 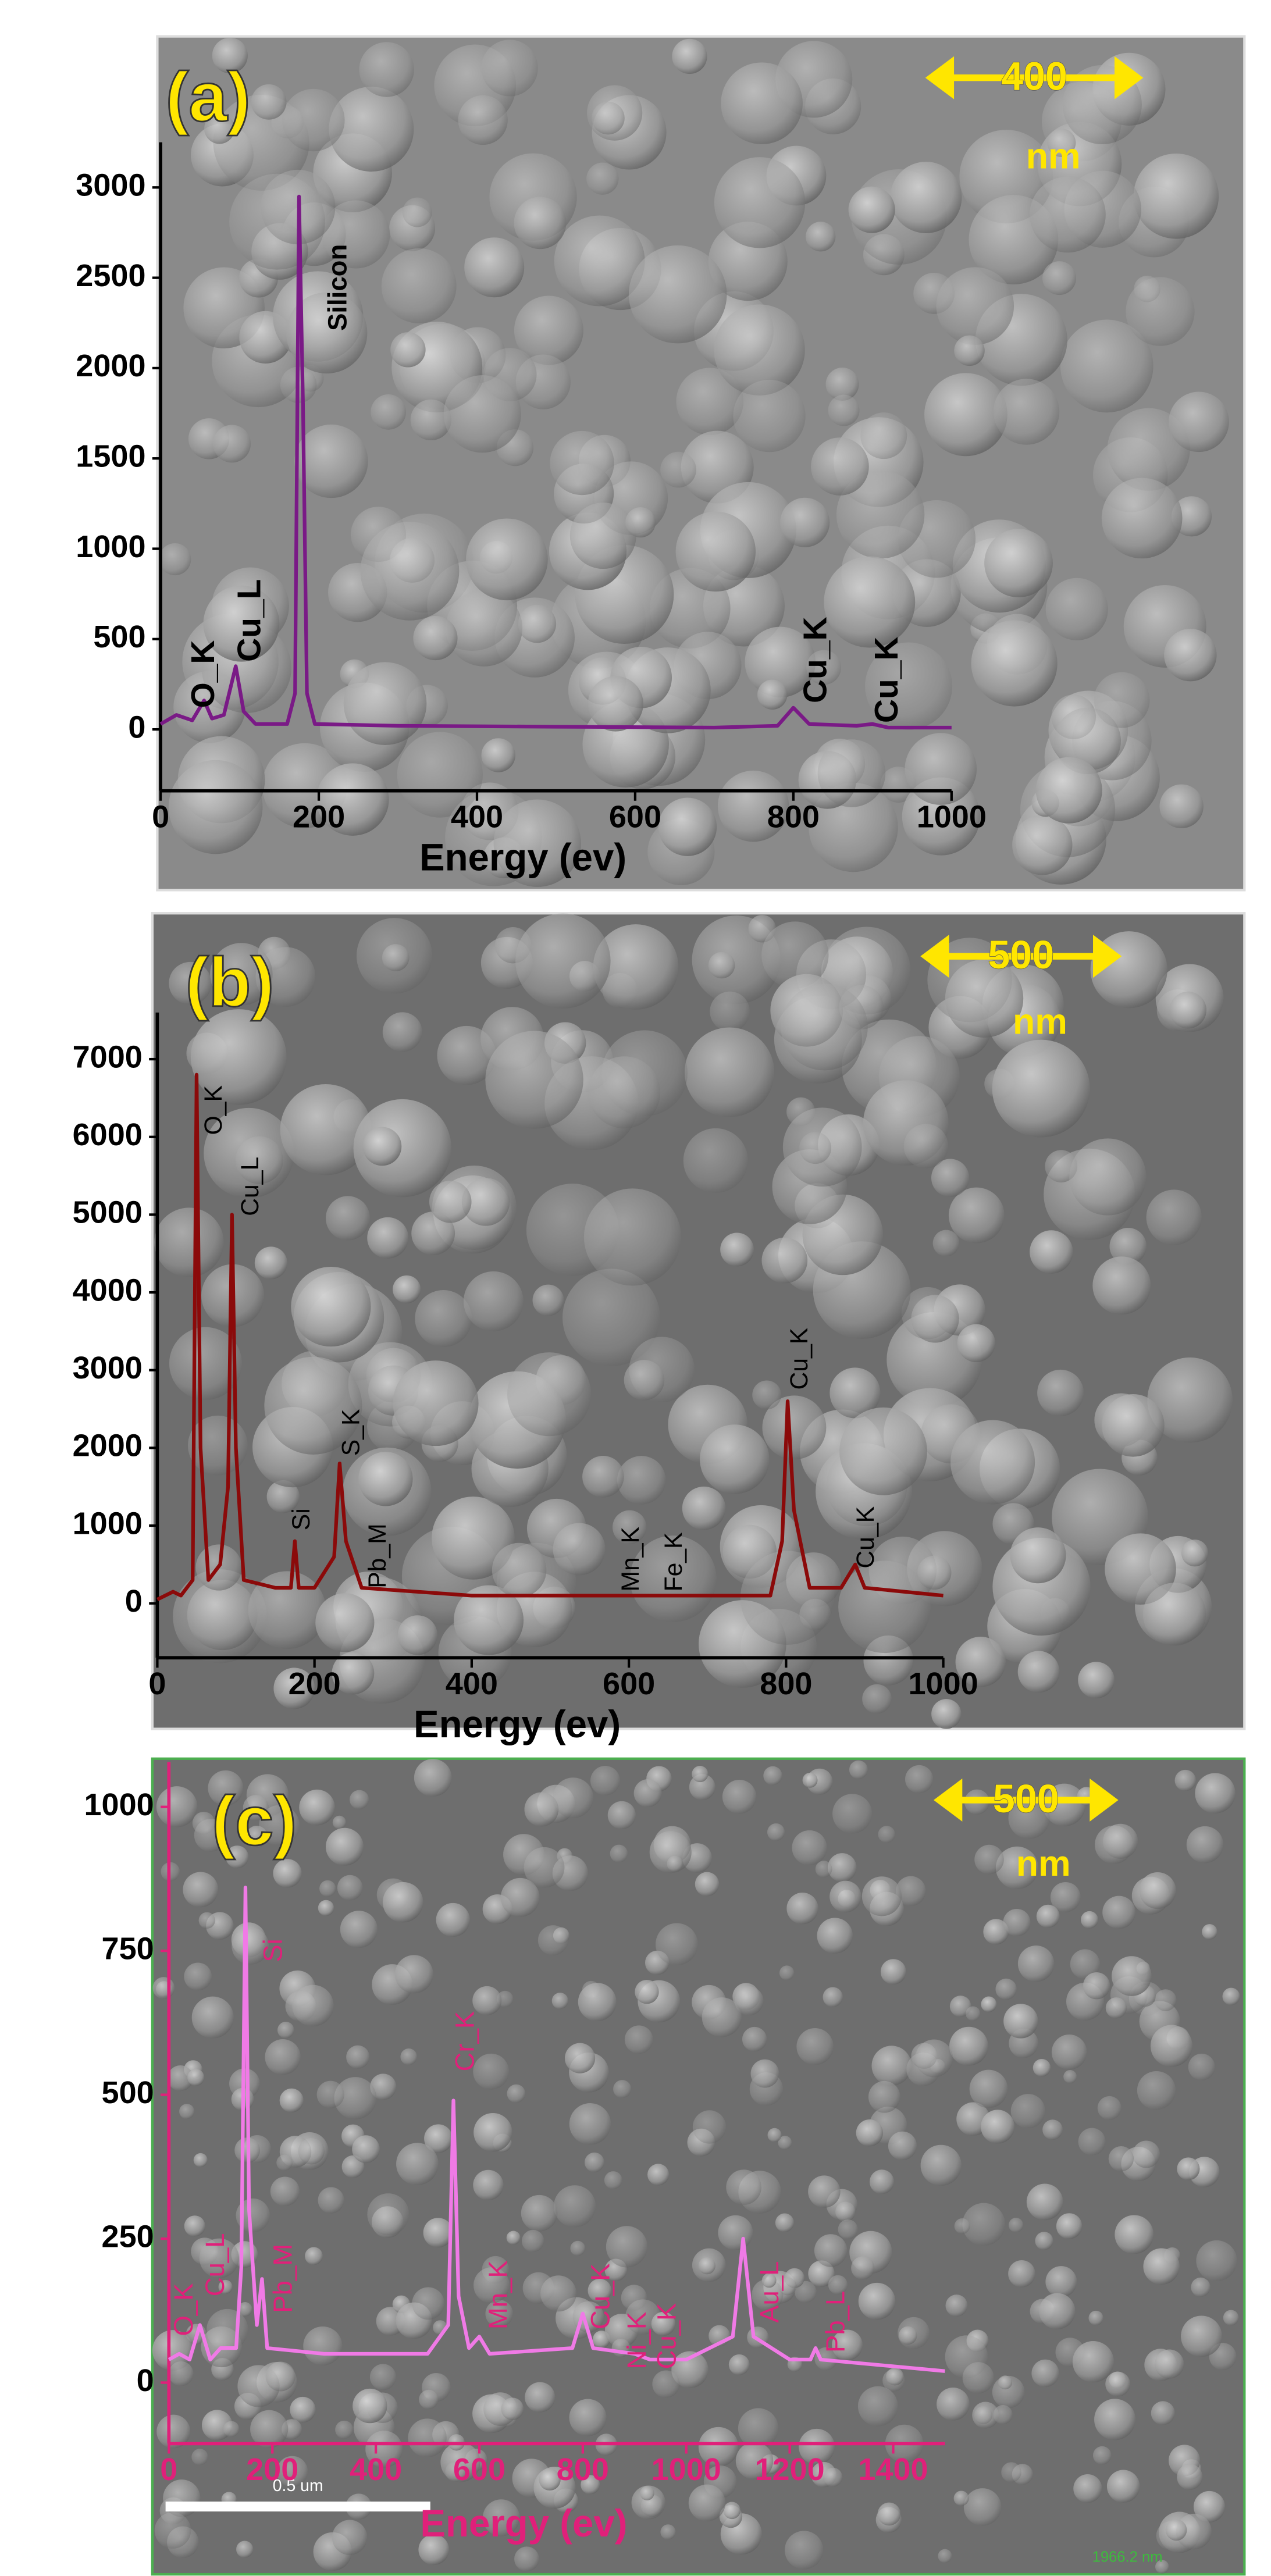 What do you see at coordinates (108, 1290) in the screenshot?
I see `y-tick-label: 4000` at bounding box center [108, 1290].